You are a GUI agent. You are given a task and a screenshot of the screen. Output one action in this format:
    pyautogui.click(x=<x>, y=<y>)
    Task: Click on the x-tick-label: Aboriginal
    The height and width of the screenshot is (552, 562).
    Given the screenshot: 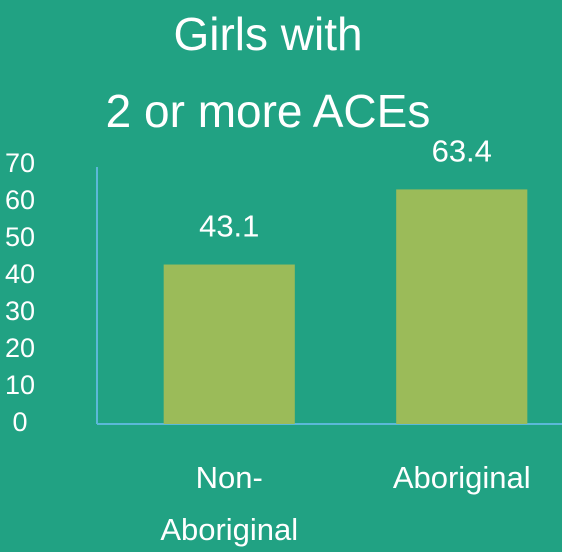 What is the action you would take?
    pyautogui.click(x=461, y=477)
    